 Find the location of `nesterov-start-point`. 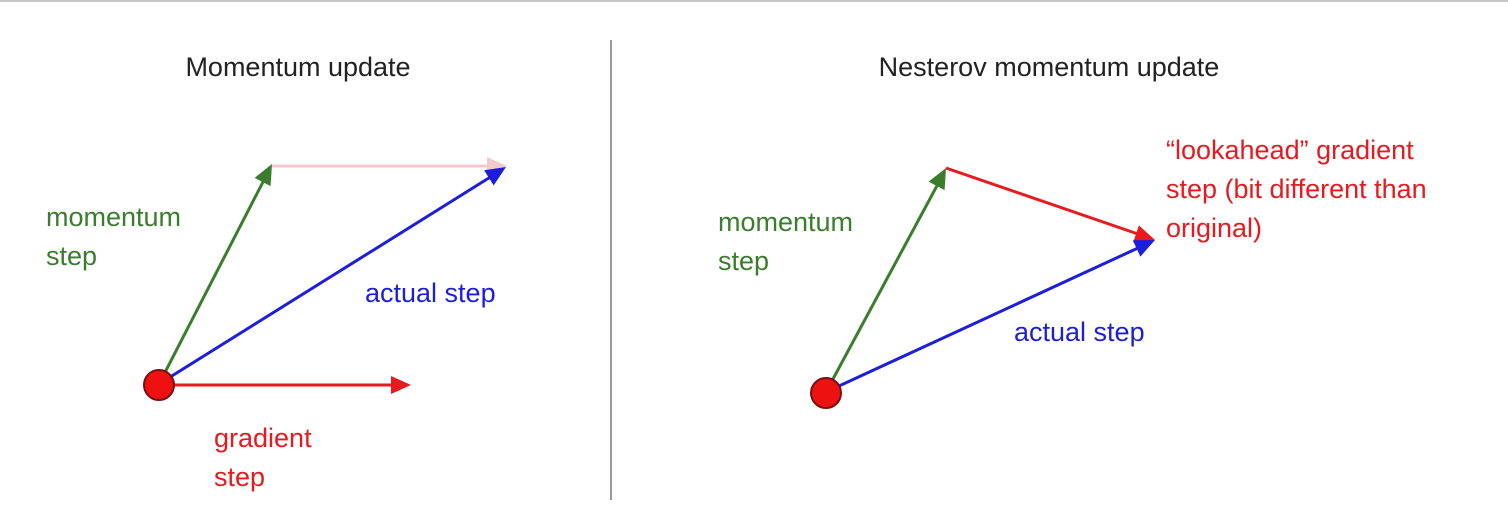

nesterov-start-point is located at coordinates (826, 393).